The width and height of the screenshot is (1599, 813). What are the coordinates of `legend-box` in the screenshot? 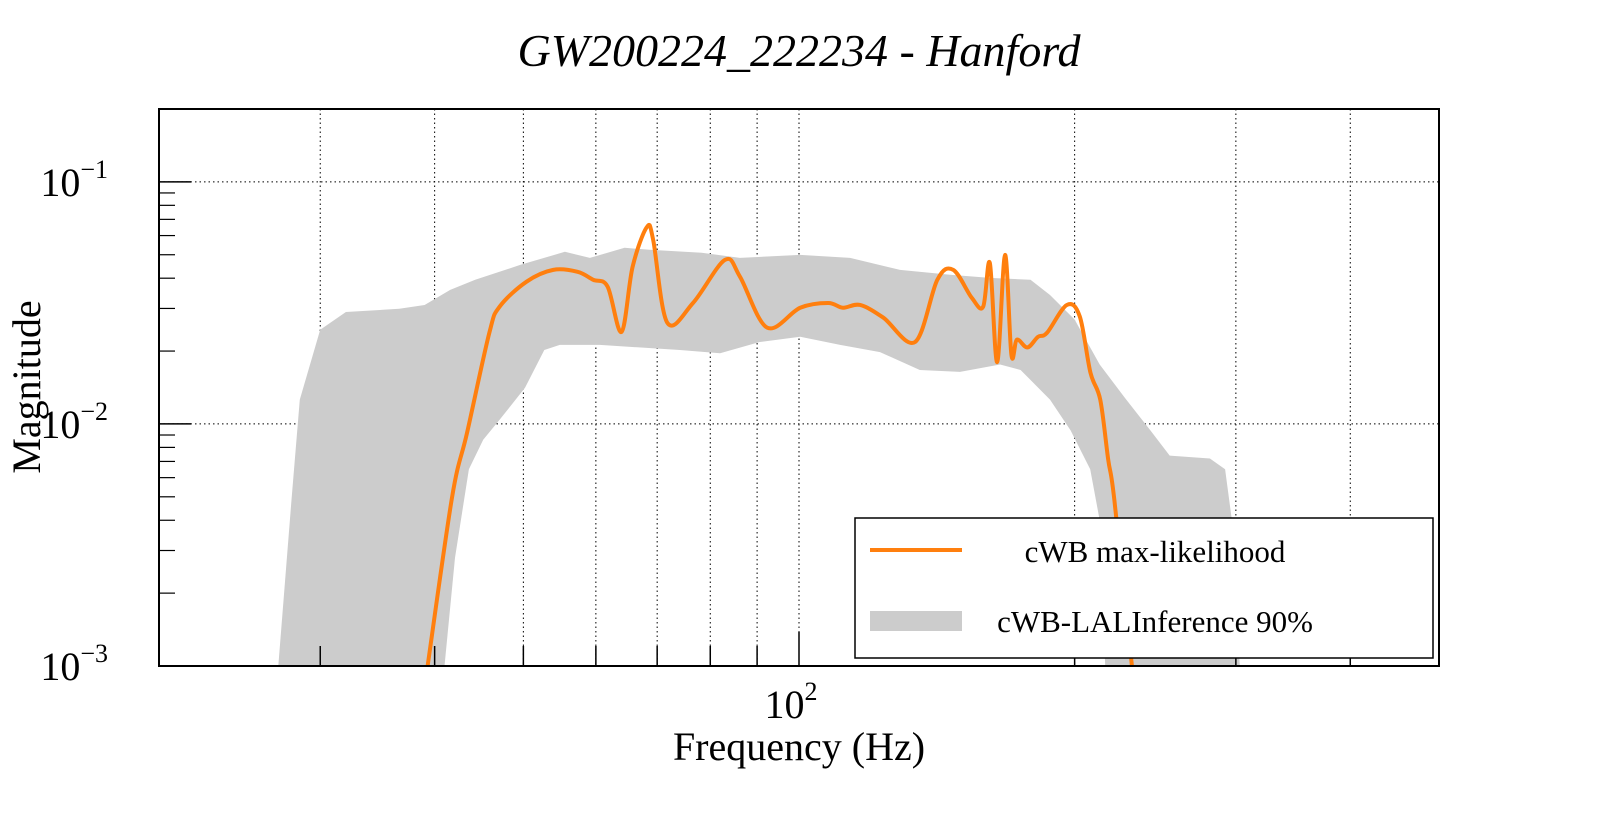 It's located at (1144, 588).